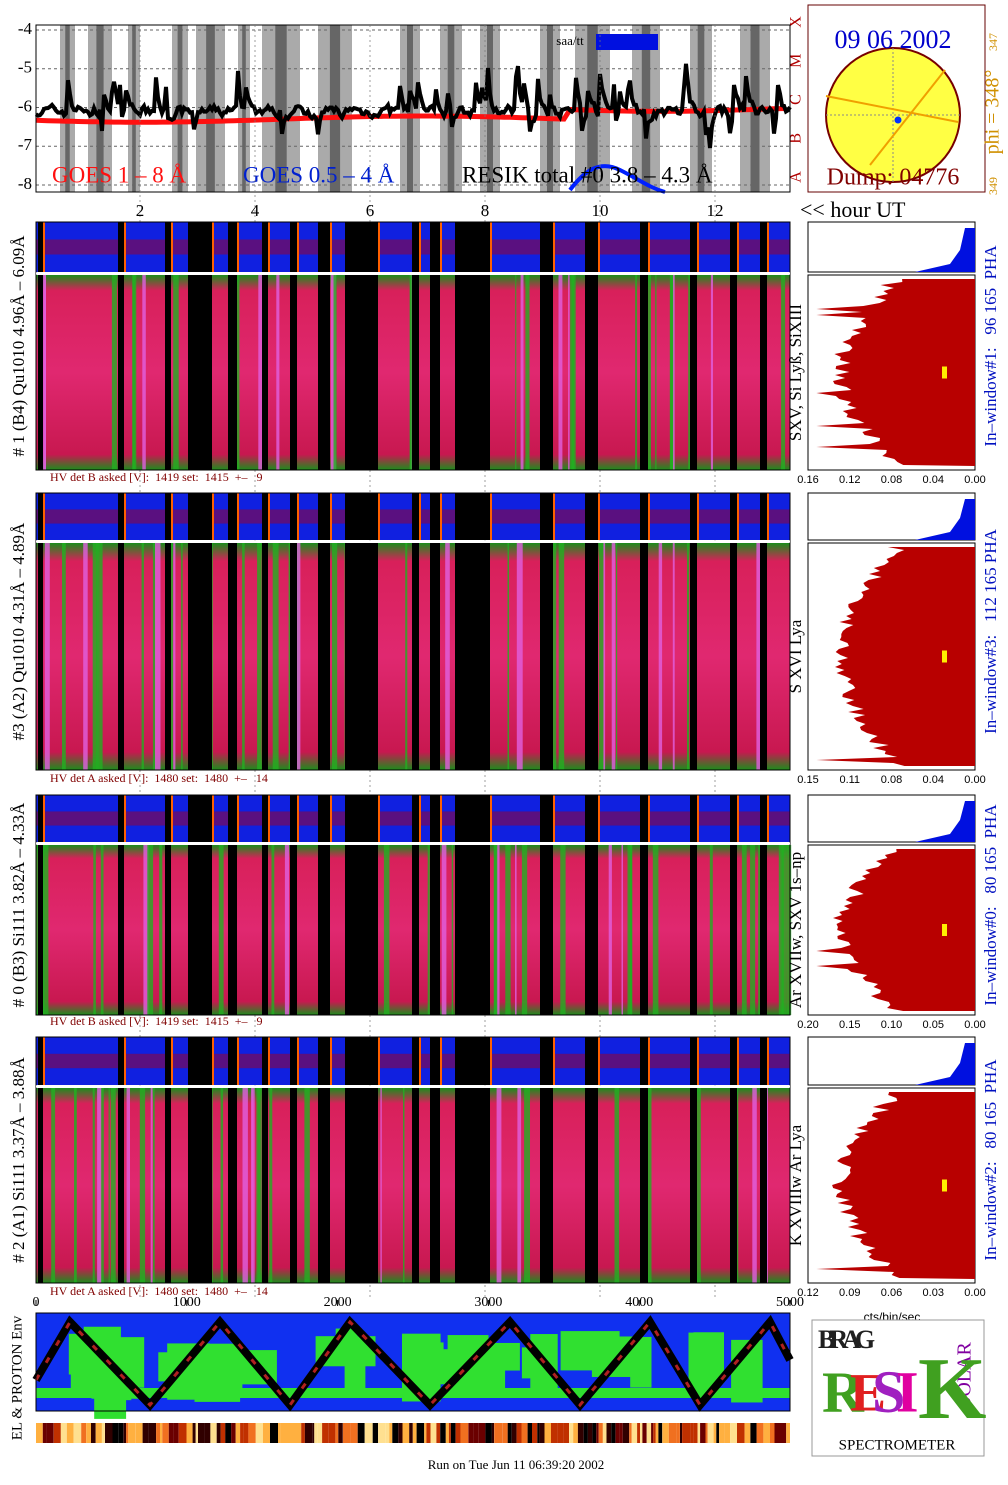  Describe the element at coordinates (893, 178) in the screenshot. I see `dump: Dump: 04776` at that location.